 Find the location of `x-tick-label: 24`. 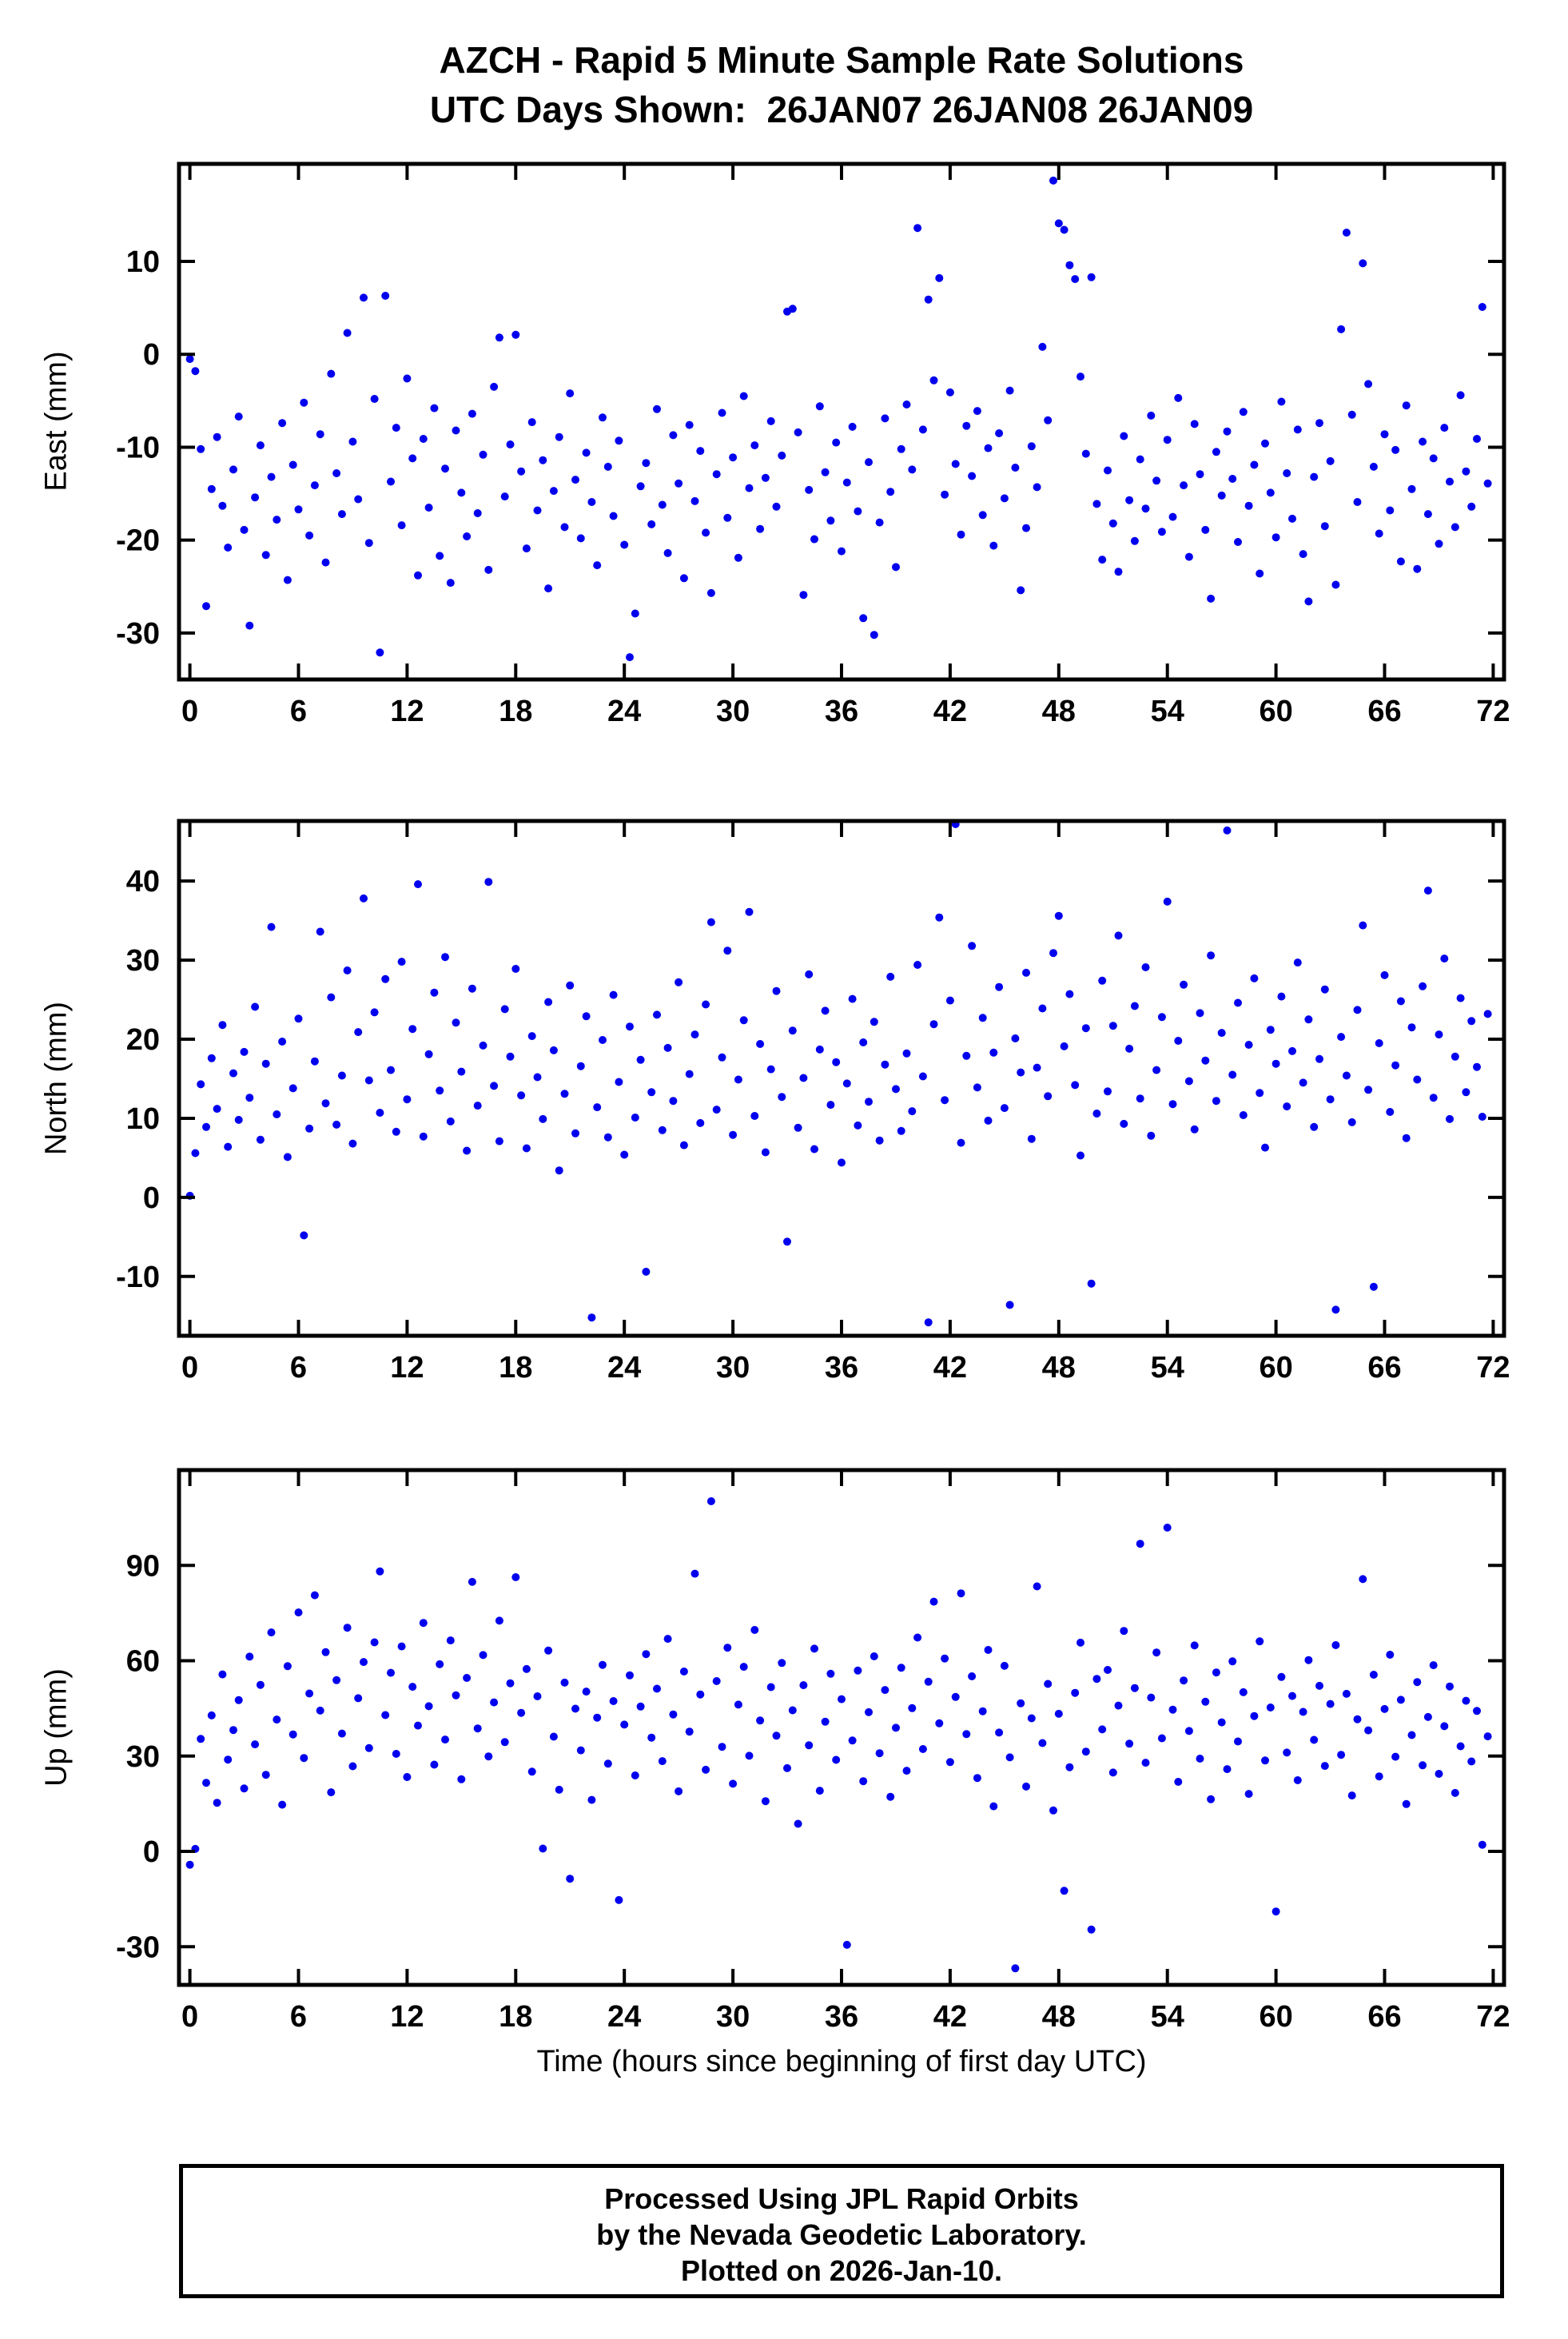

x-tick-label: 24 is located at coordinates (624, 1368).